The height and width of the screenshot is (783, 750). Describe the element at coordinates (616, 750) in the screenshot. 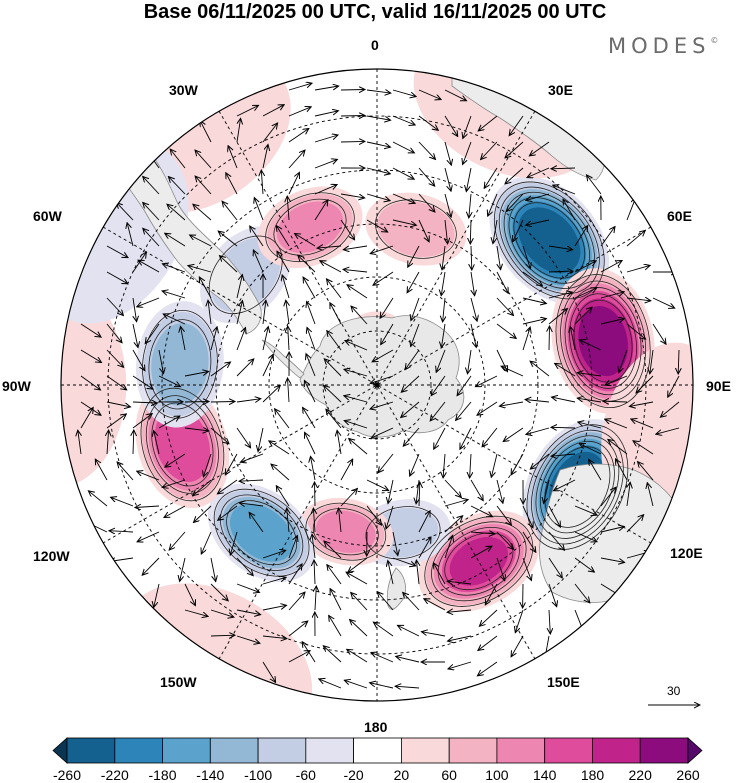

I see `colorbar-bin` at that location.